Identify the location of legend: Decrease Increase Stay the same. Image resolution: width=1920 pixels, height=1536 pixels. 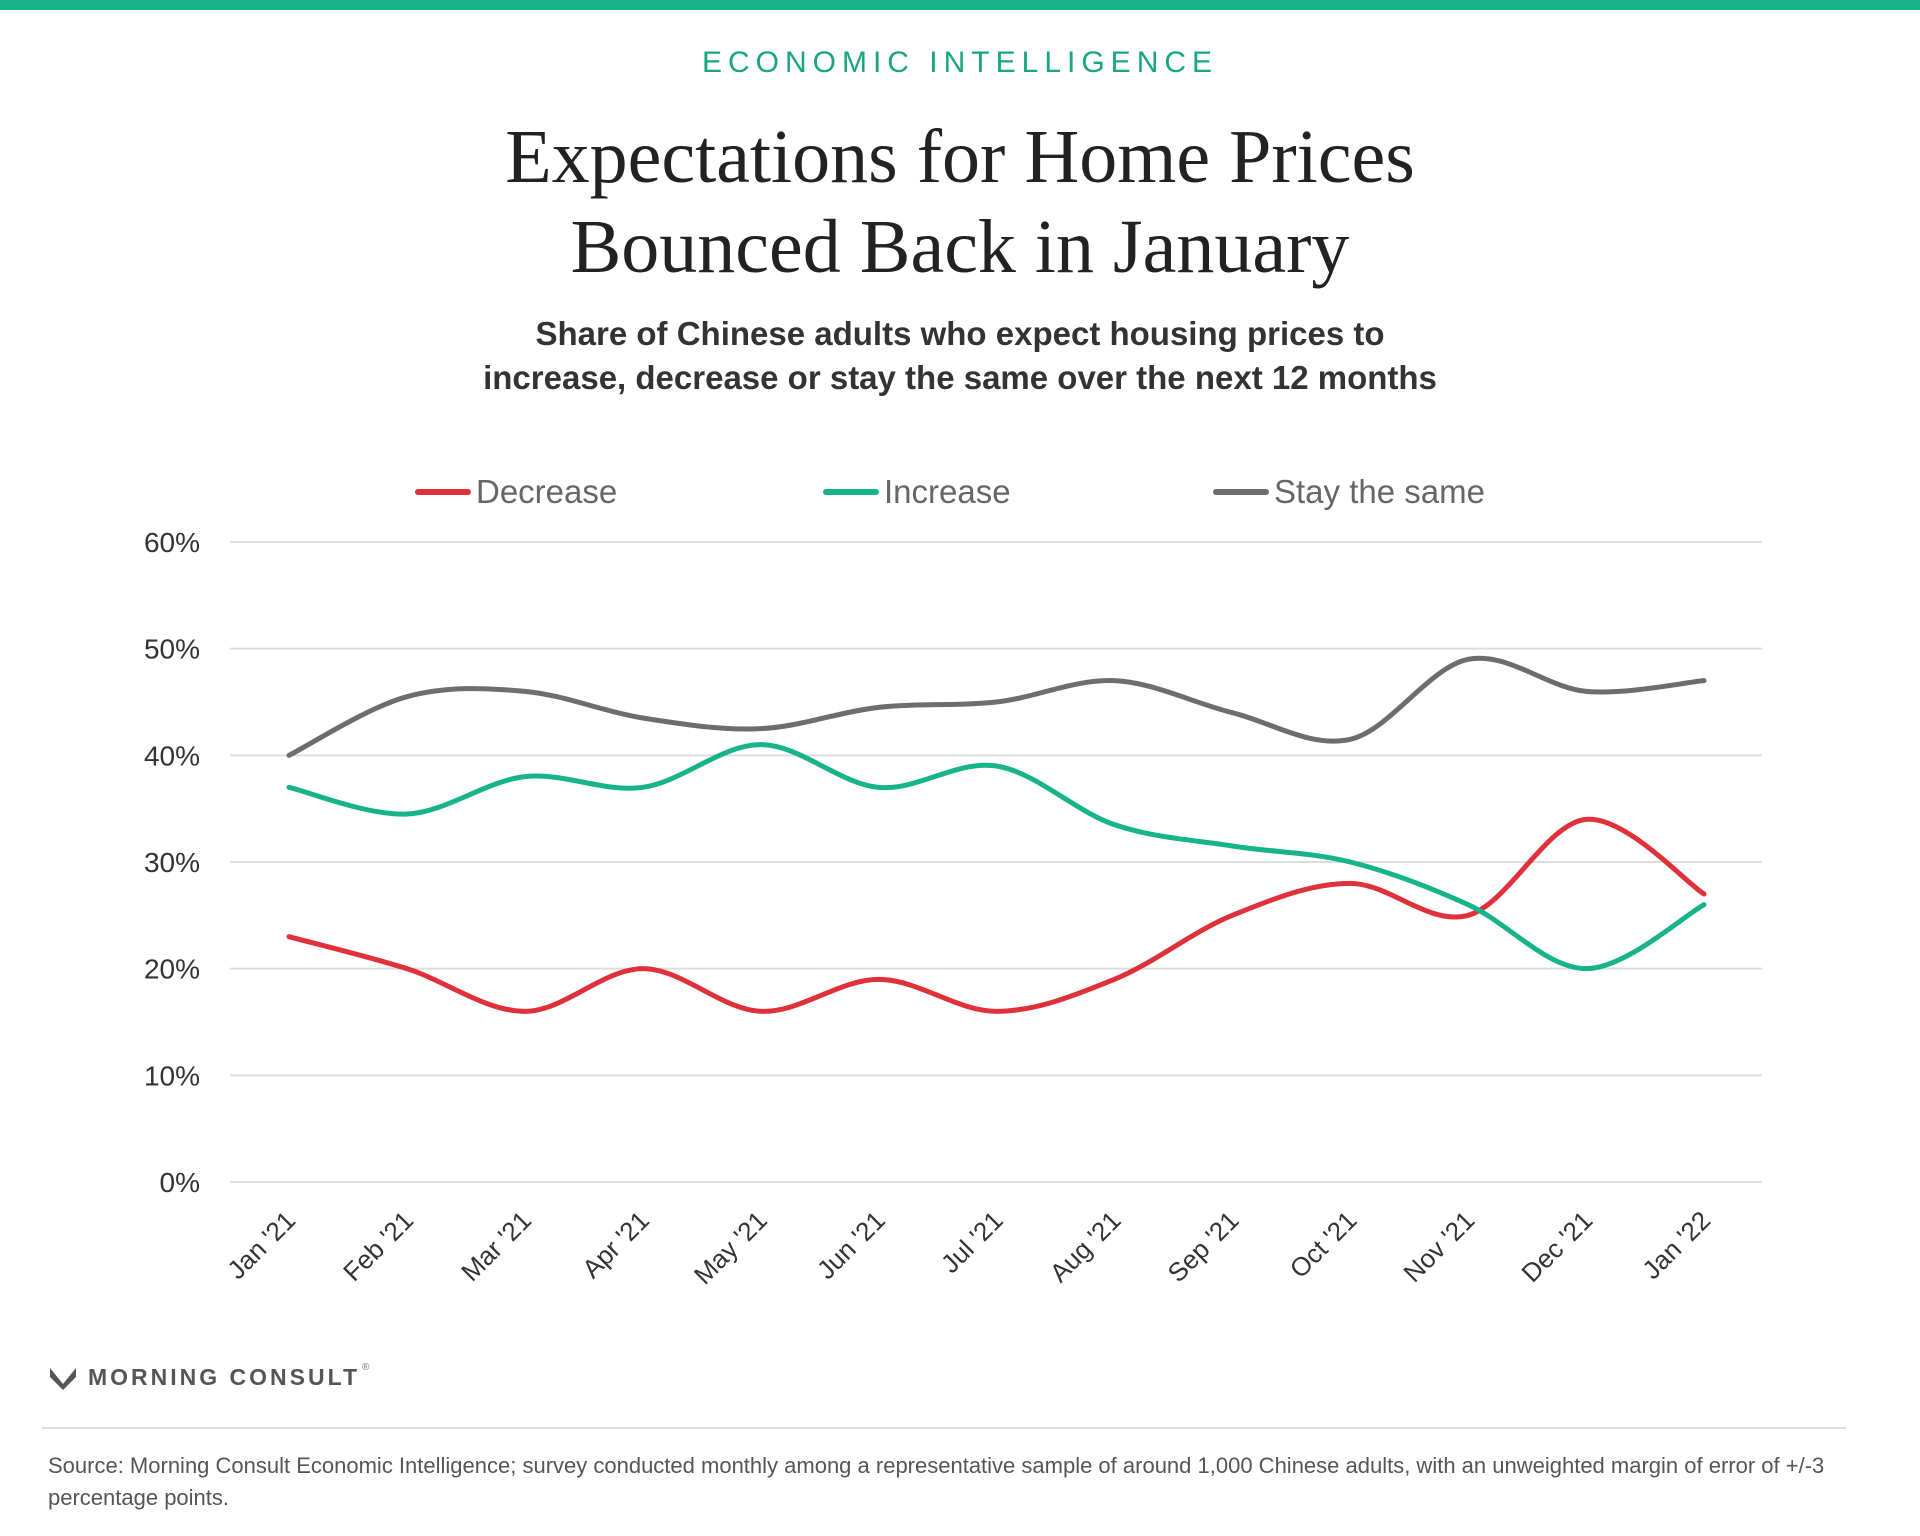
(950, 491).